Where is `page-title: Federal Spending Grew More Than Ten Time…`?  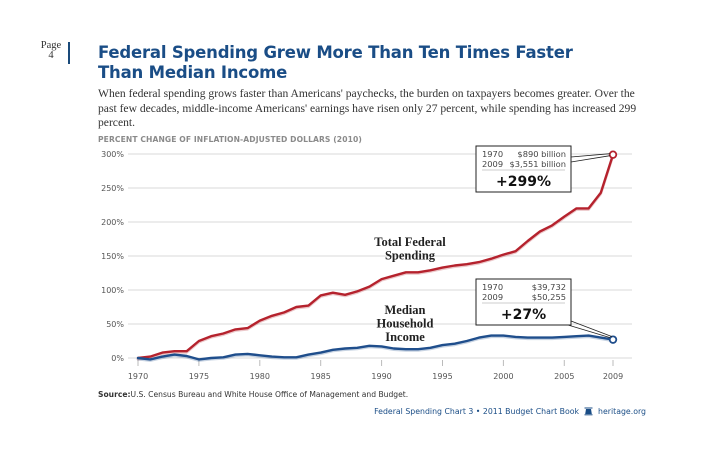
page-title: Federal Spending Grew More Than Ten Time… is located at coordinates (335, 63).